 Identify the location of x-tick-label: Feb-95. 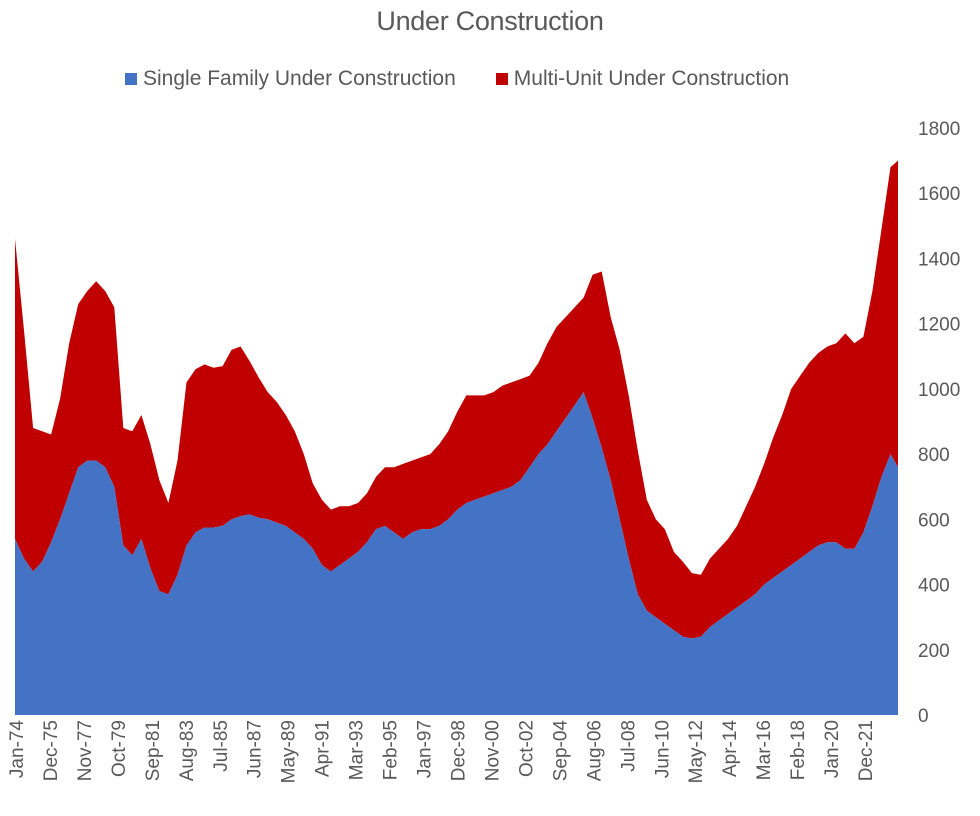
(391, 750).